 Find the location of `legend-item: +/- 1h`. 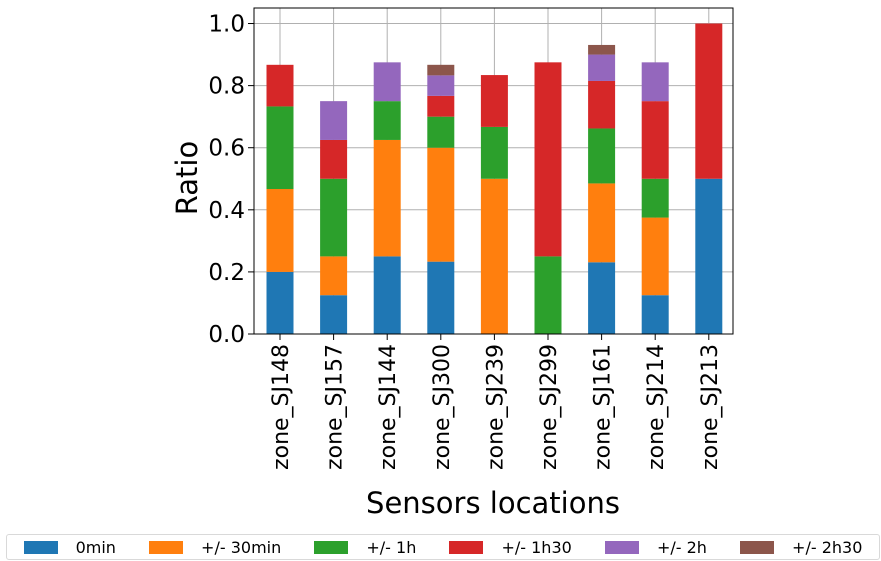

legend-item: +/- 1h is located at coordinates (365, 547).